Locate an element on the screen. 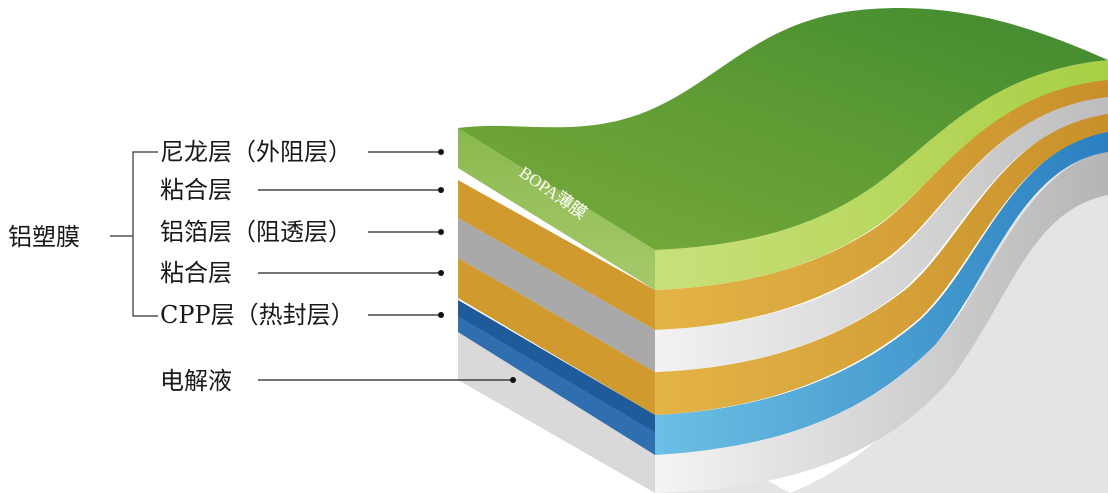  cpp-layer-stripe is located at coordinates (556, 366).